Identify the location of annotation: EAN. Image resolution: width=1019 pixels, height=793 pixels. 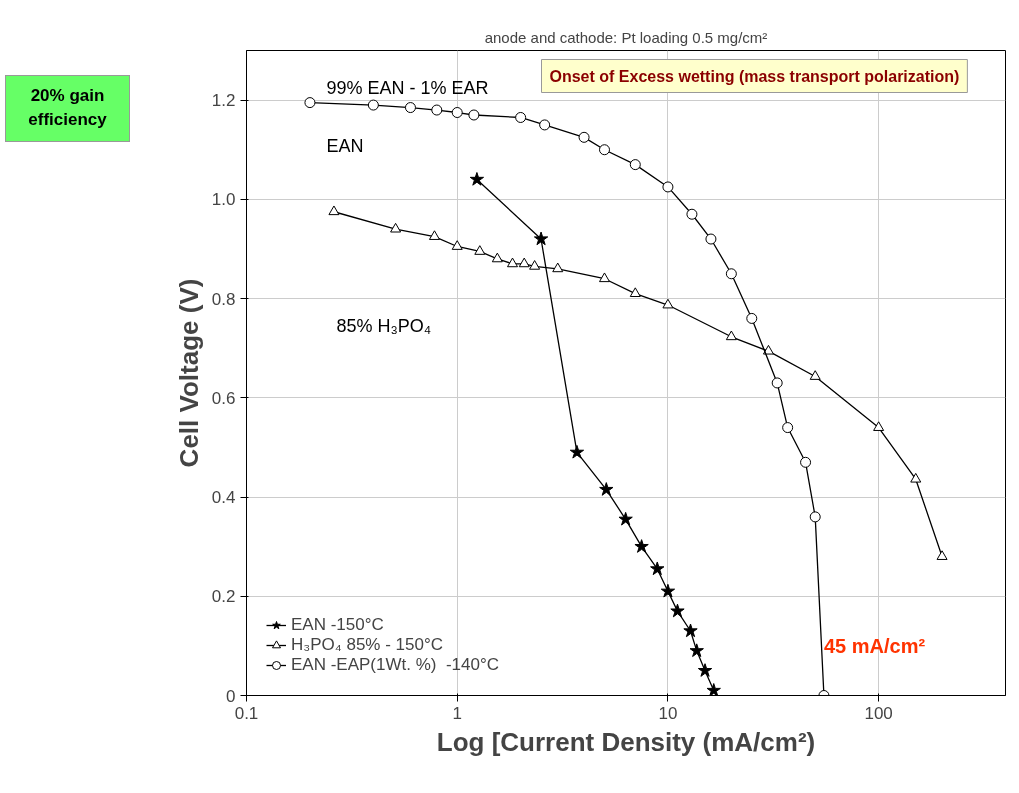
(345, 145).